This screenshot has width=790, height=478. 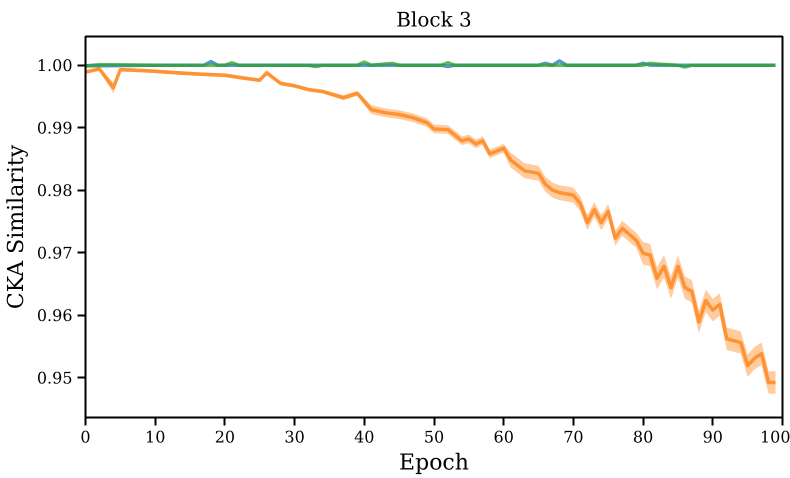 I want to click on x-tick-label: 30, so click(x=294, y=437).